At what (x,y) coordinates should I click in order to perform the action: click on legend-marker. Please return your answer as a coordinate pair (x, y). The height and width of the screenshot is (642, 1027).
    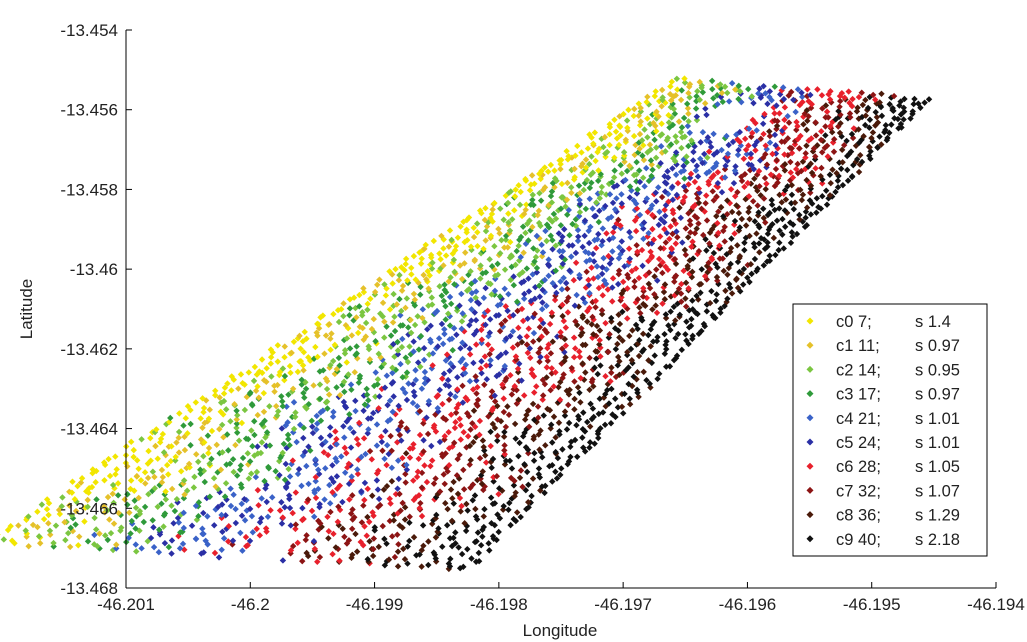
    Looking at the image, I should click on (810, 490).